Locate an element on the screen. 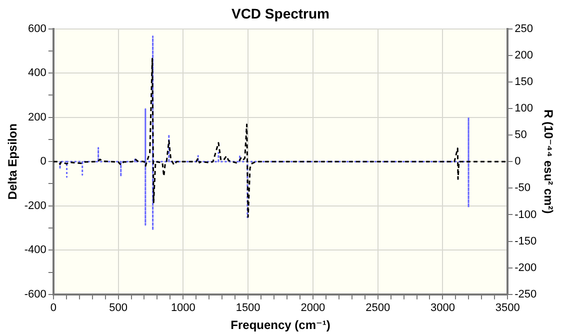 Image resolution: width=561 pixels, height=335 pixels. x-tick-label: 3000 is located at coordinates (442, 308).